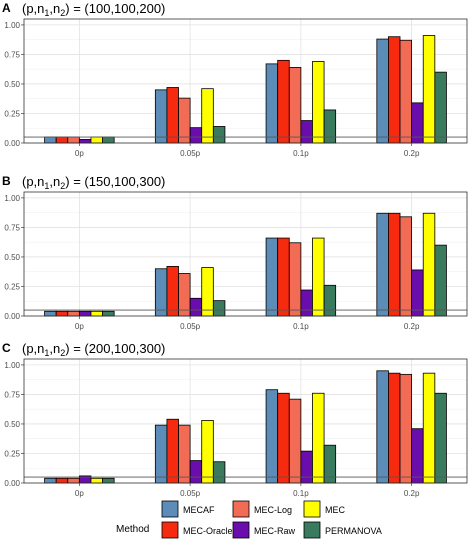  Describe the element at coordinates (12, 25) in the screenshot. I see `y-tick-label: 1.00` at that location.